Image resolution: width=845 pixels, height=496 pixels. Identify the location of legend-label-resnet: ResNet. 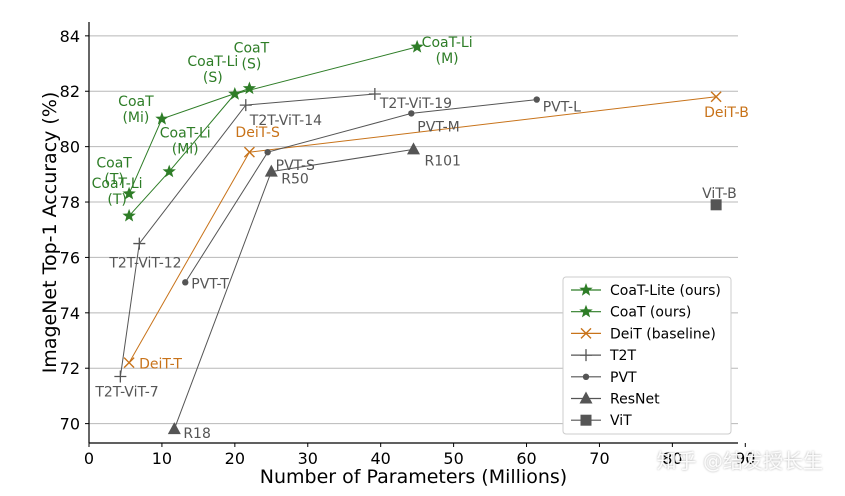
(635, 400).